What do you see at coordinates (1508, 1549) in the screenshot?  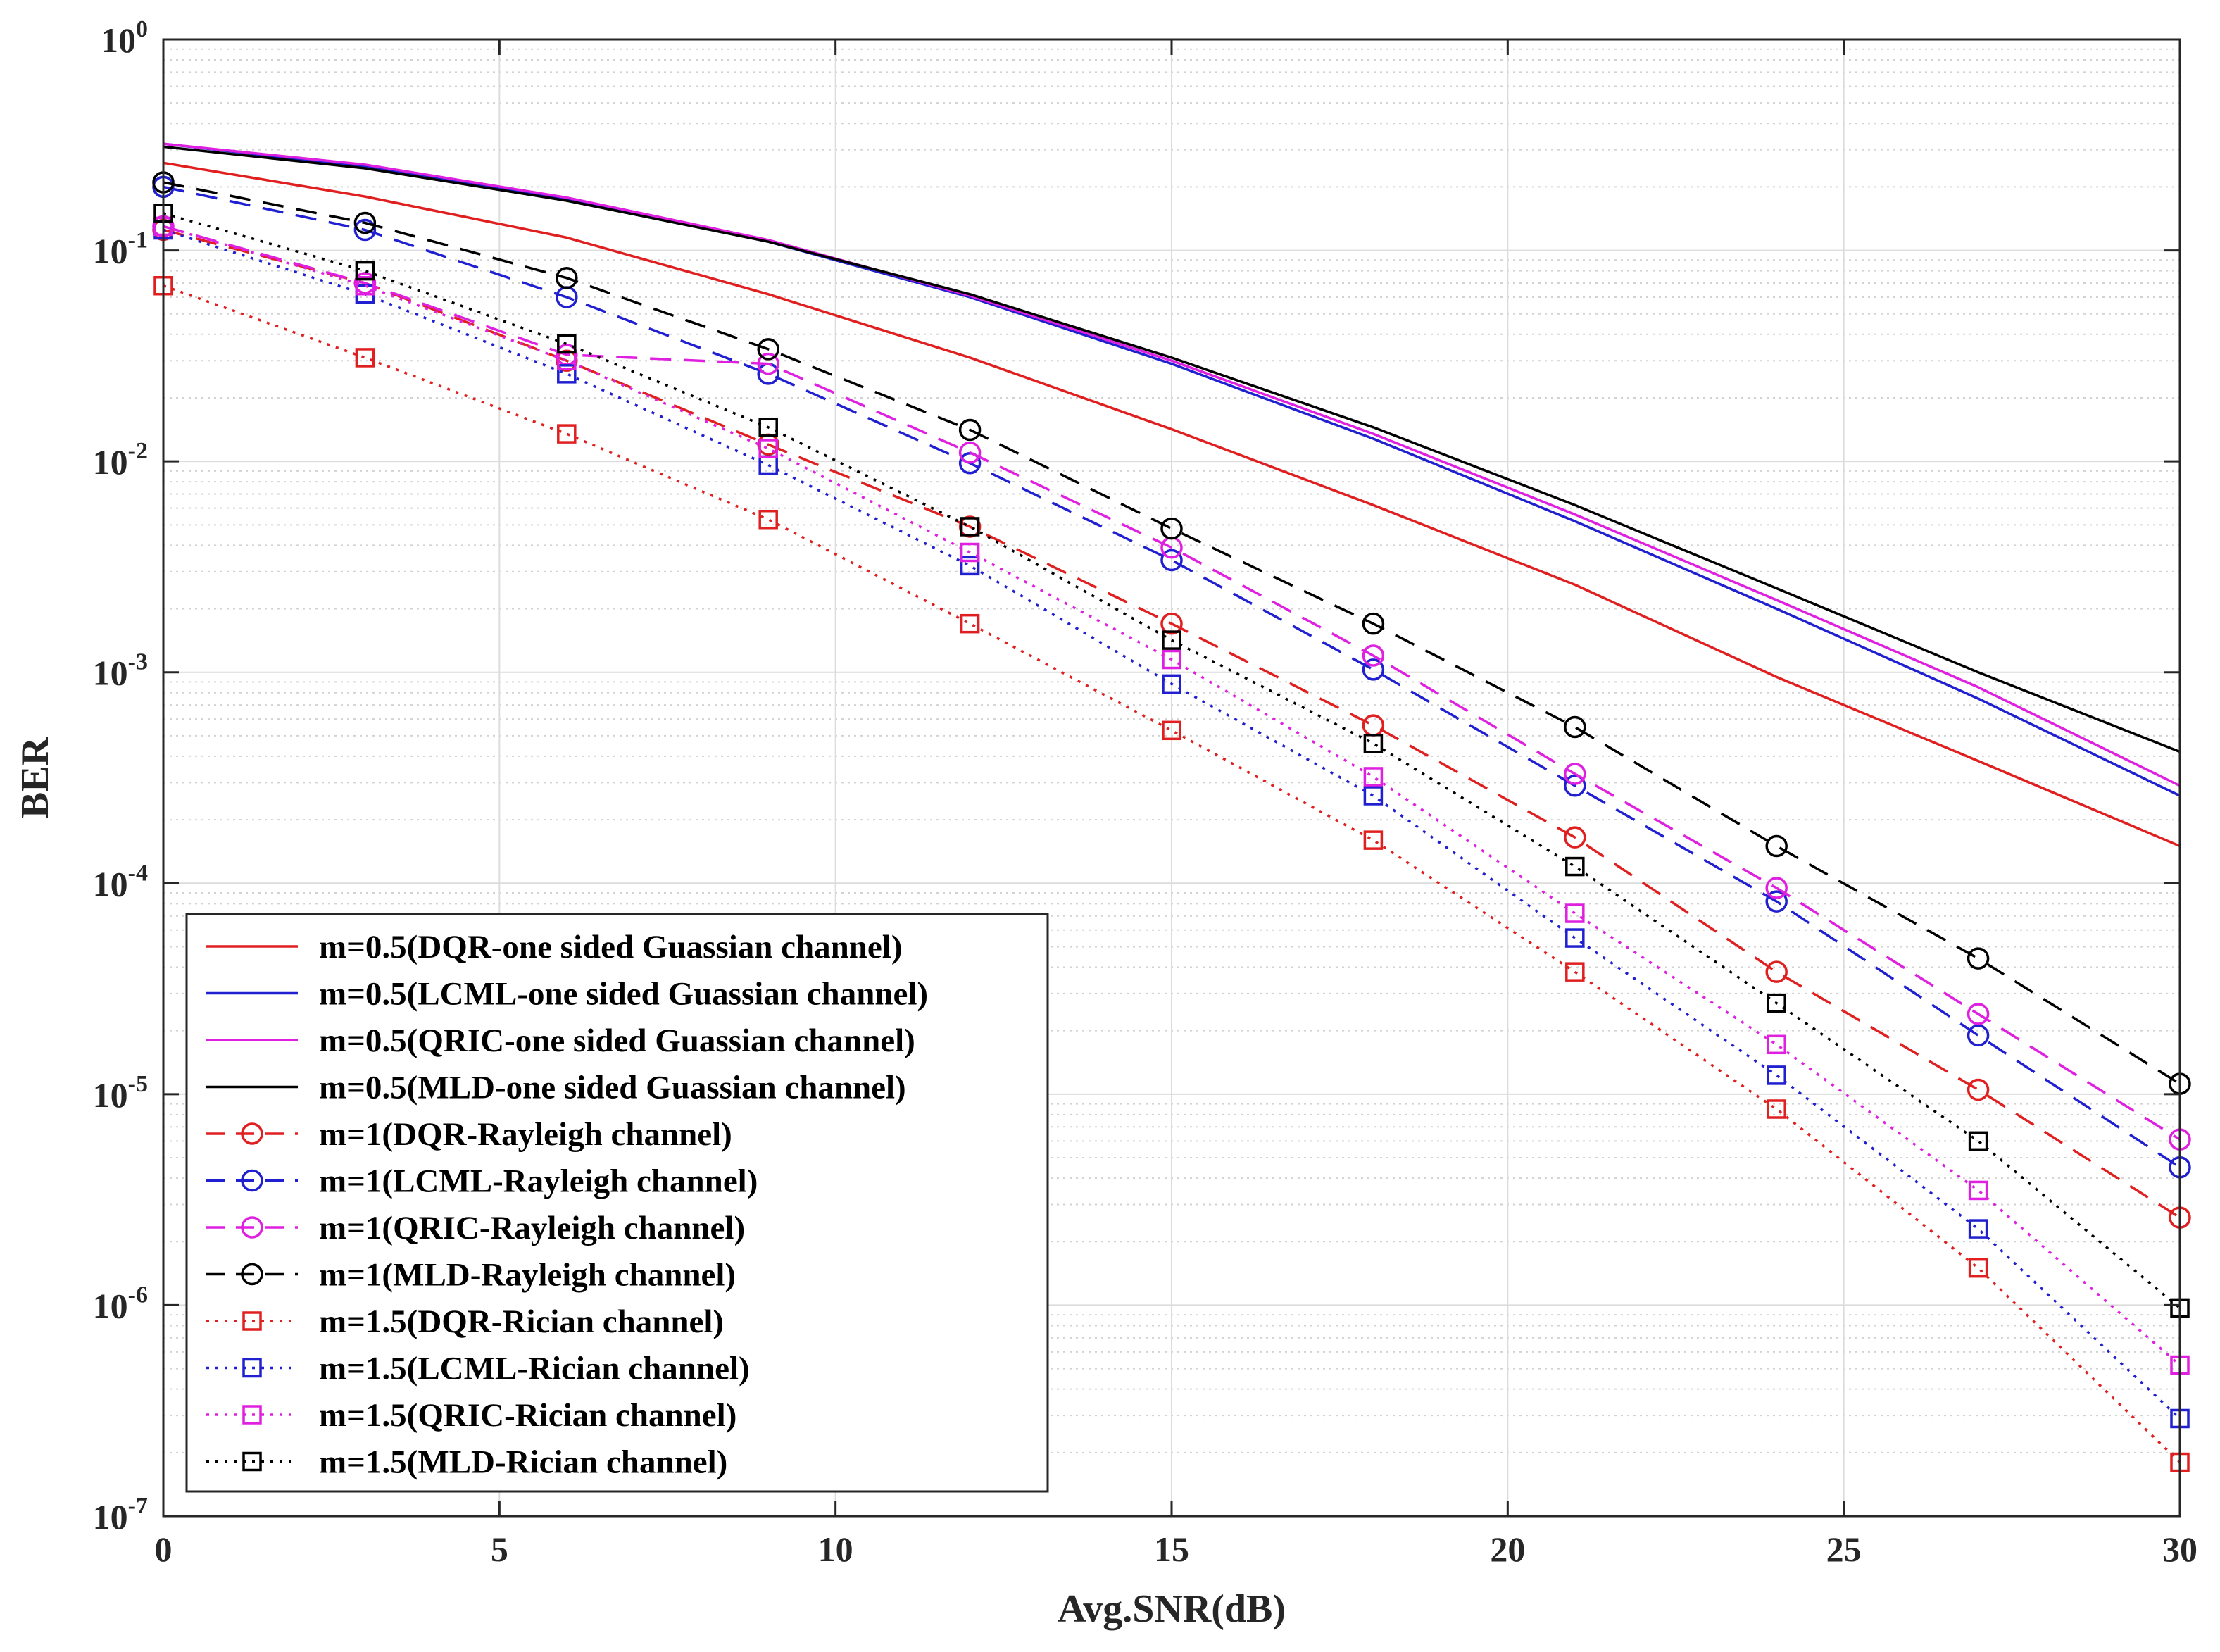 I see `x-tick-label: 20` at bounding box center [1508, 1549].